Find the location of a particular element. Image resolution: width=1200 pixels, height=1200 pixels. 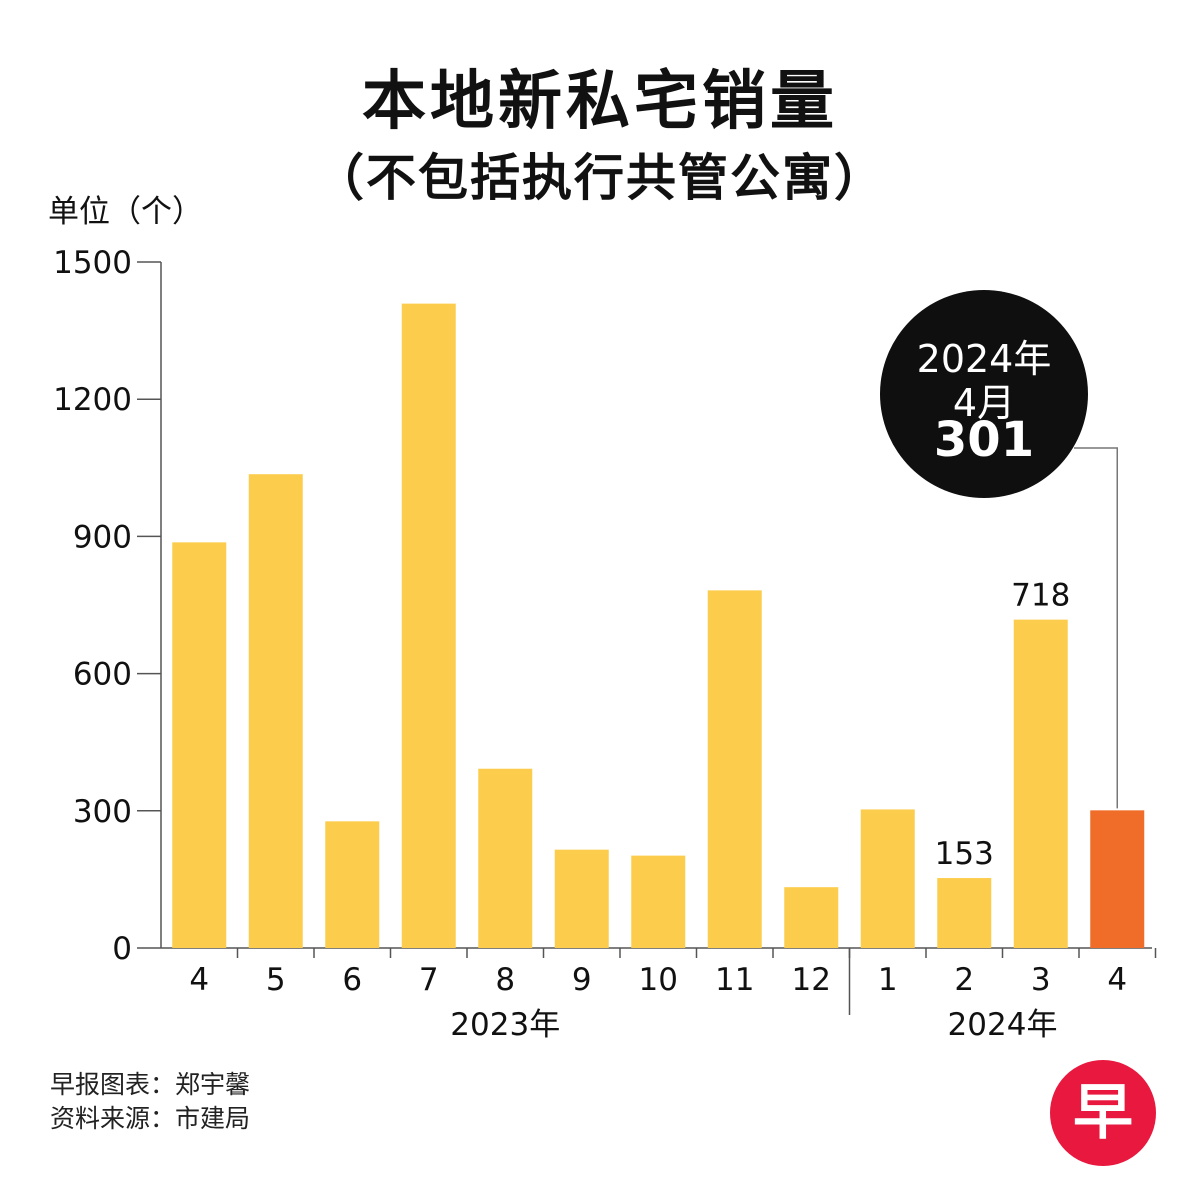

callout-leader-line is located at coordinates (1096, 628).